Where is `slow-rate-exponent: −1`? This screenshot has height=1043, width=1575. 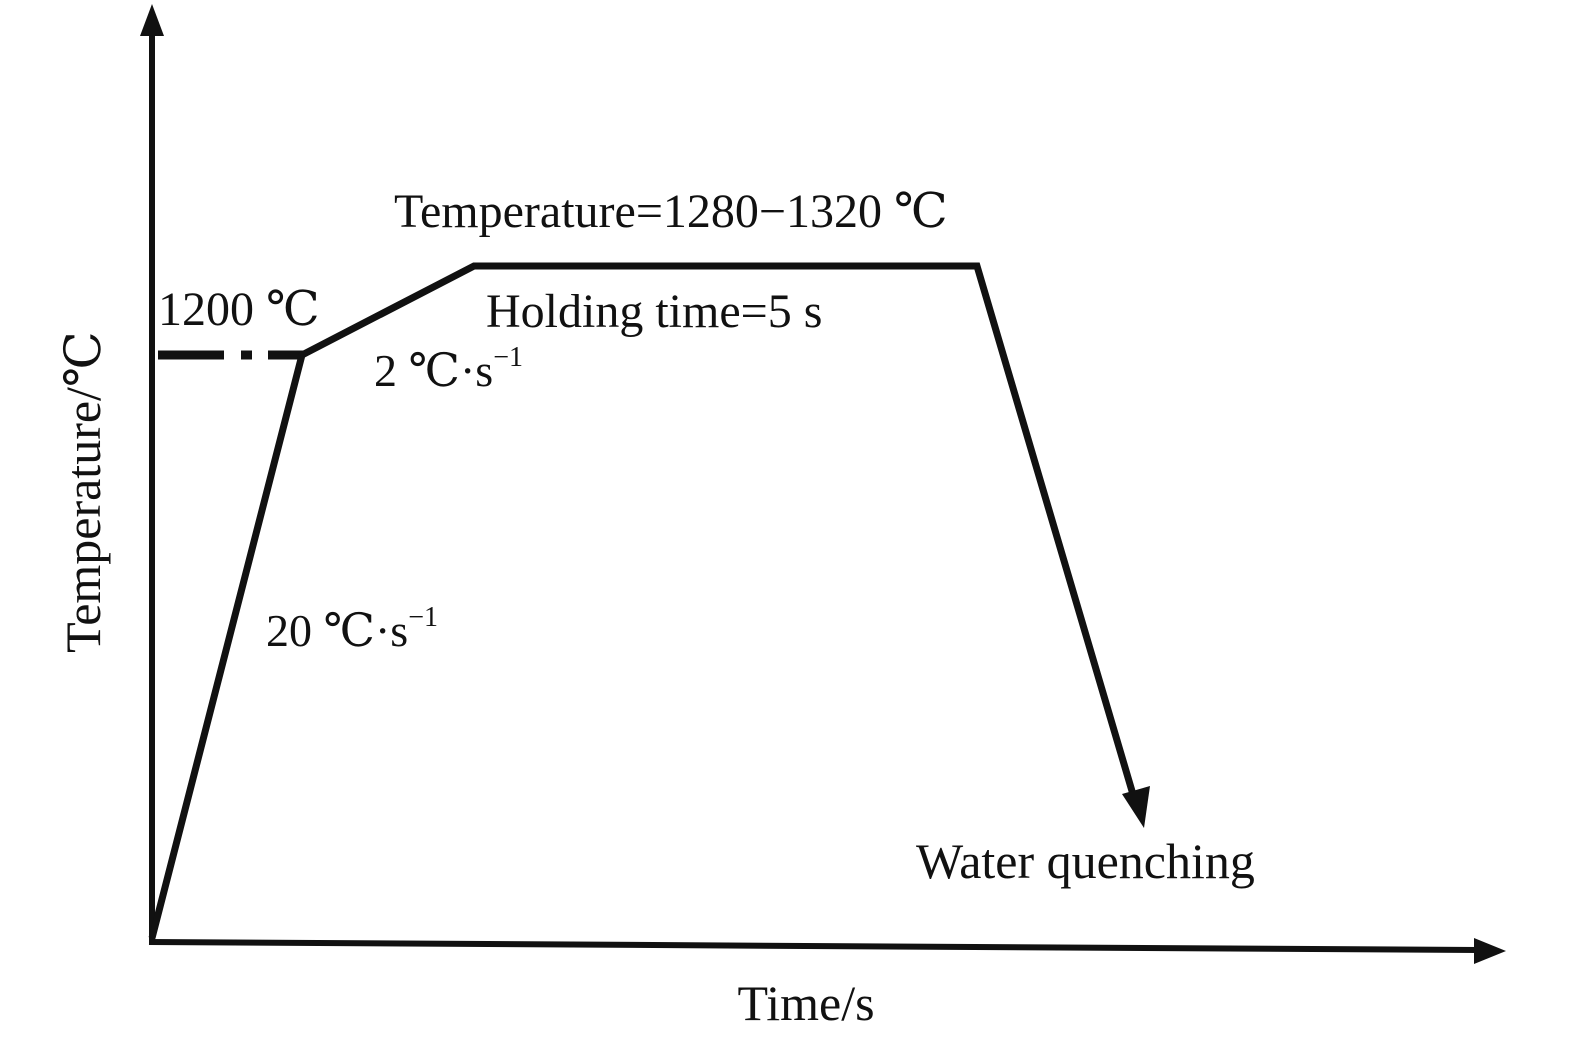
slow-rate-exponent: −1 is located at coordinates (508, 357).